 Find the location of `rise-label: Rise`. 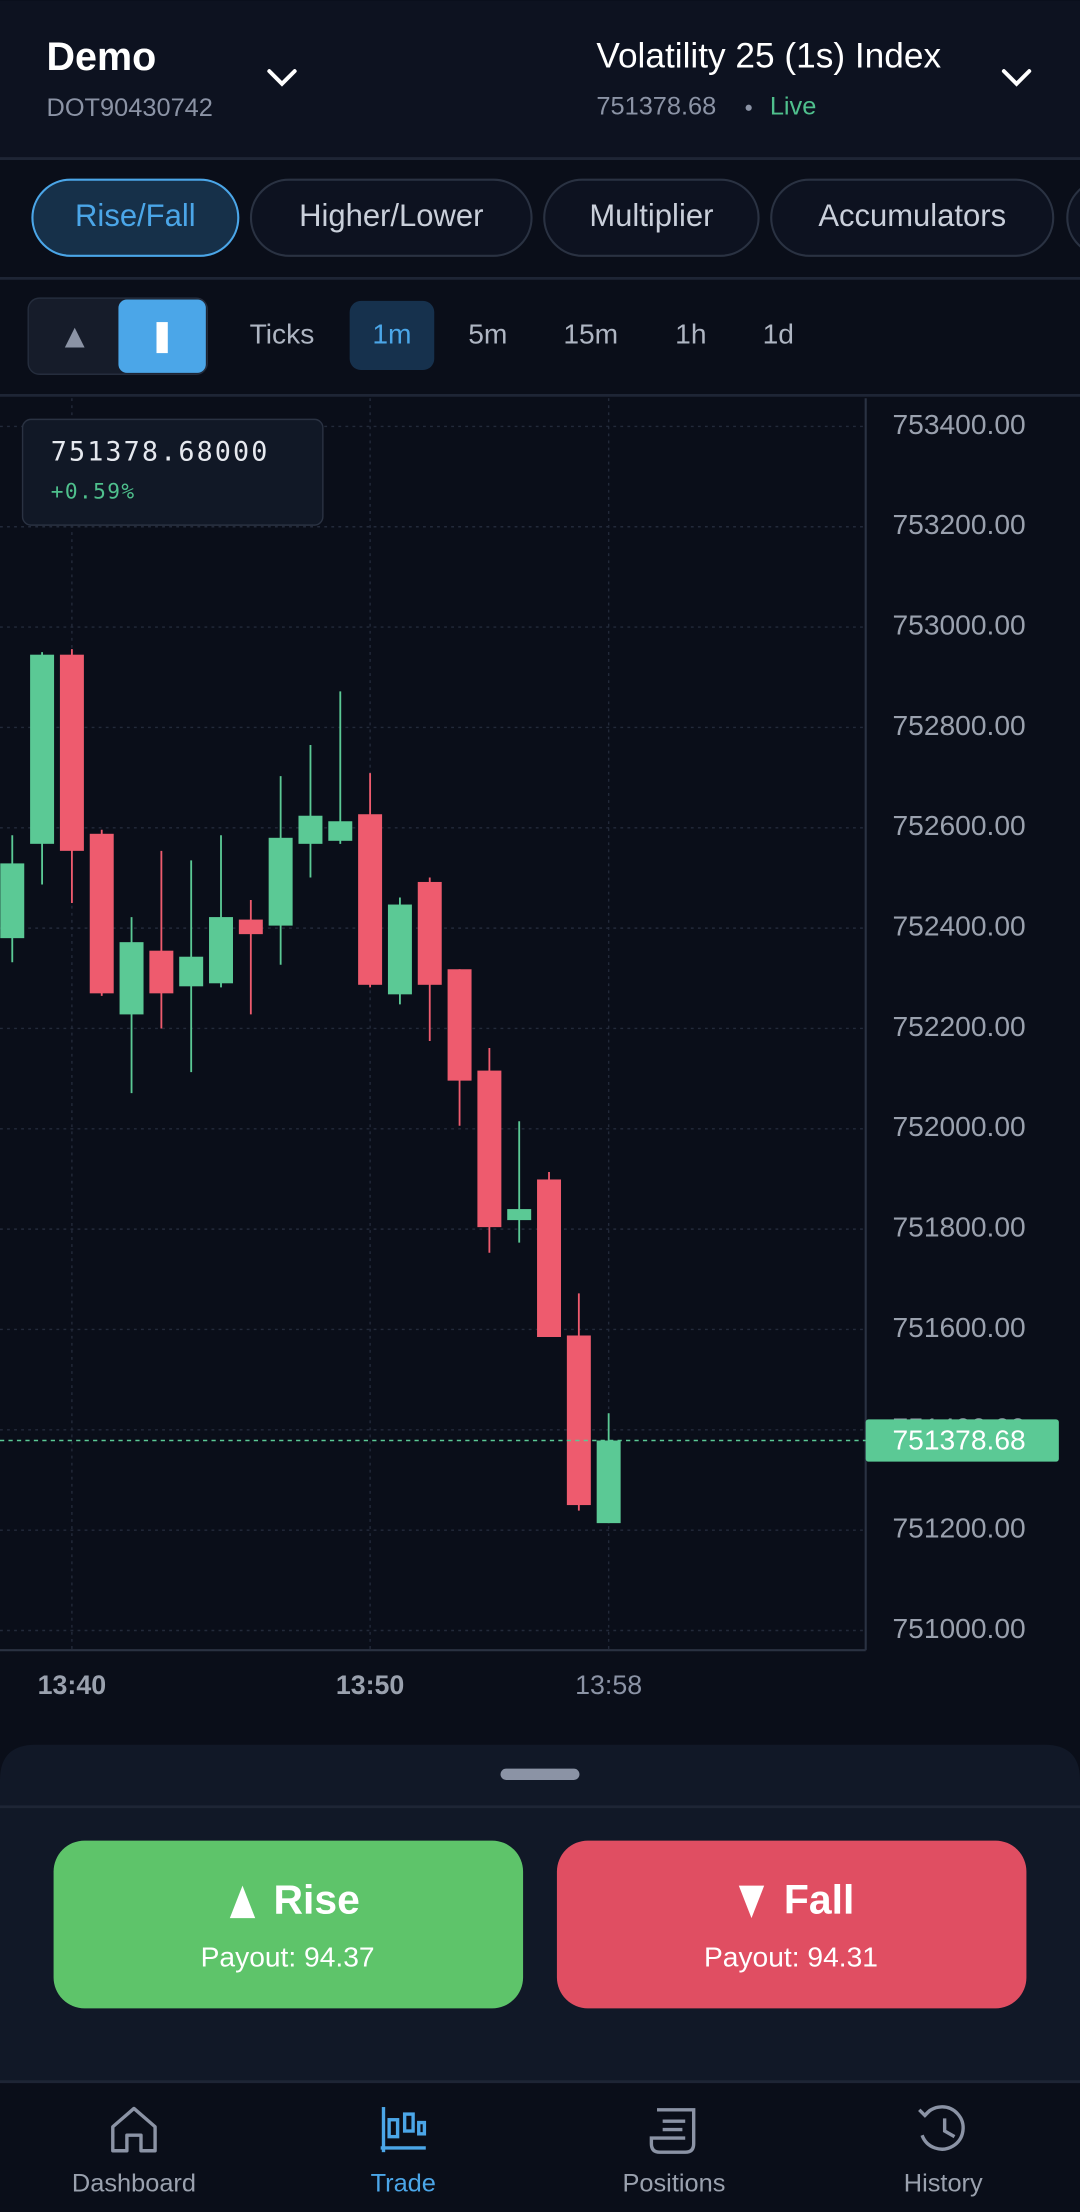

rise-label: Rise is located at coordinates (317, 1899).